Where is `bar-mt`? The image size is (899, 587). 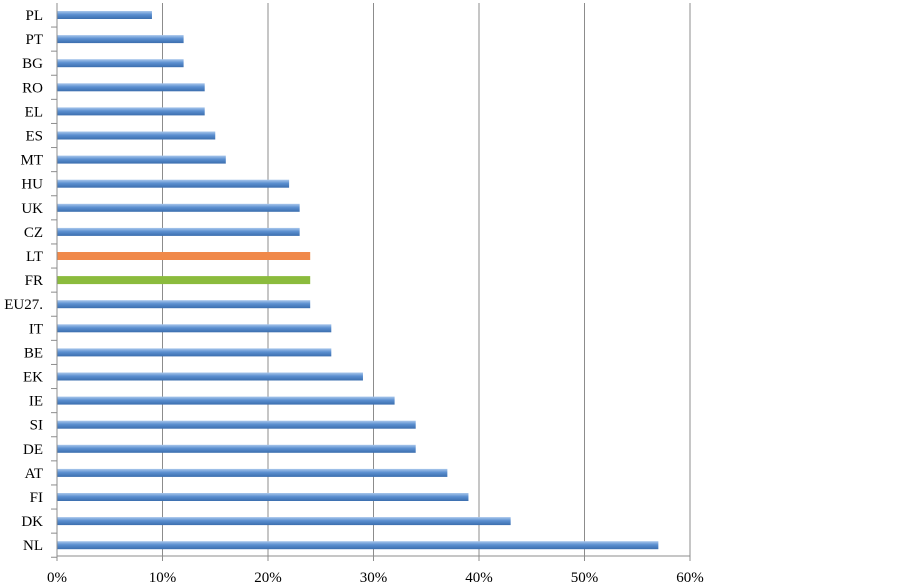
bar-mt is located at coordinates (141, 159).